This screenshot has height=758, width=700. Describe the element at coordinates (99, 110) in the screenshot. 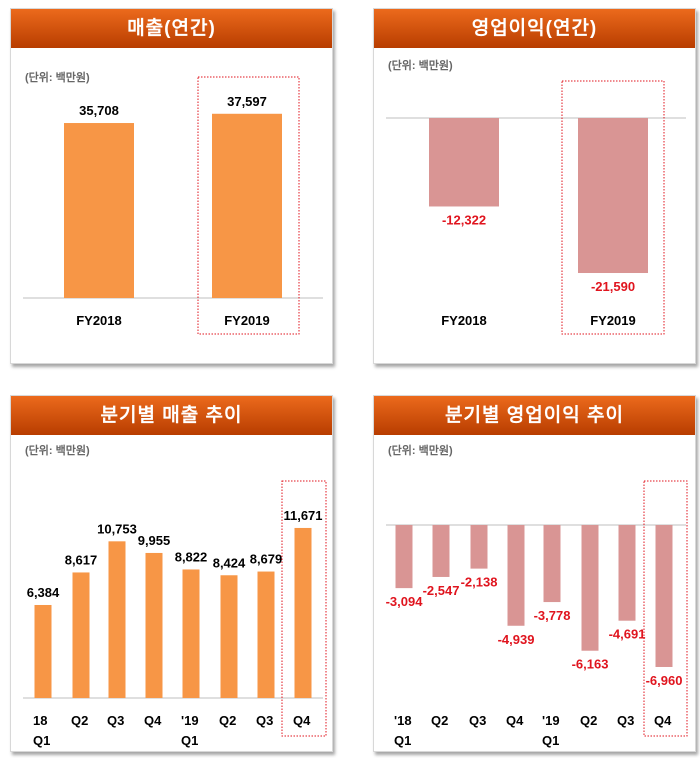

I see `data-label: 35,708` at that location.